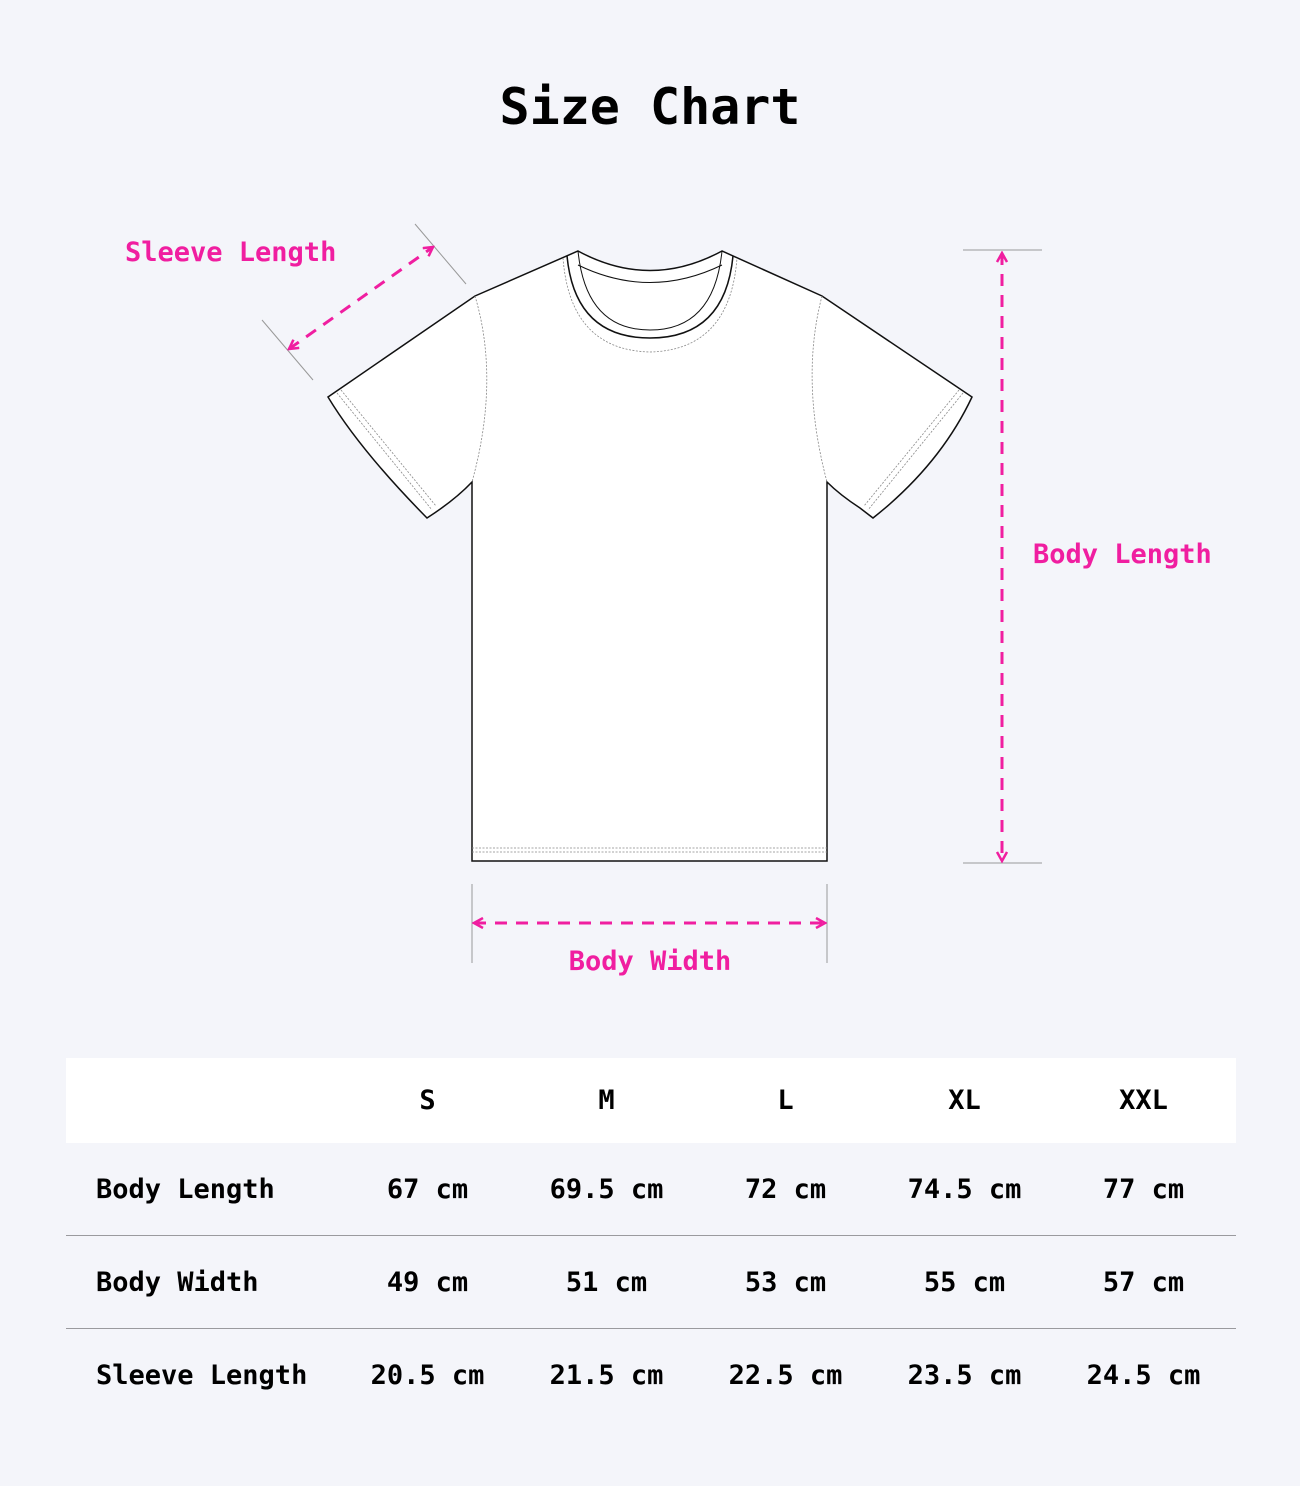  What do you see at coordinates (964, 1375) in the screenshot?
I see `table-cell: 23.5 cm` at bounding box center [964, 1375].